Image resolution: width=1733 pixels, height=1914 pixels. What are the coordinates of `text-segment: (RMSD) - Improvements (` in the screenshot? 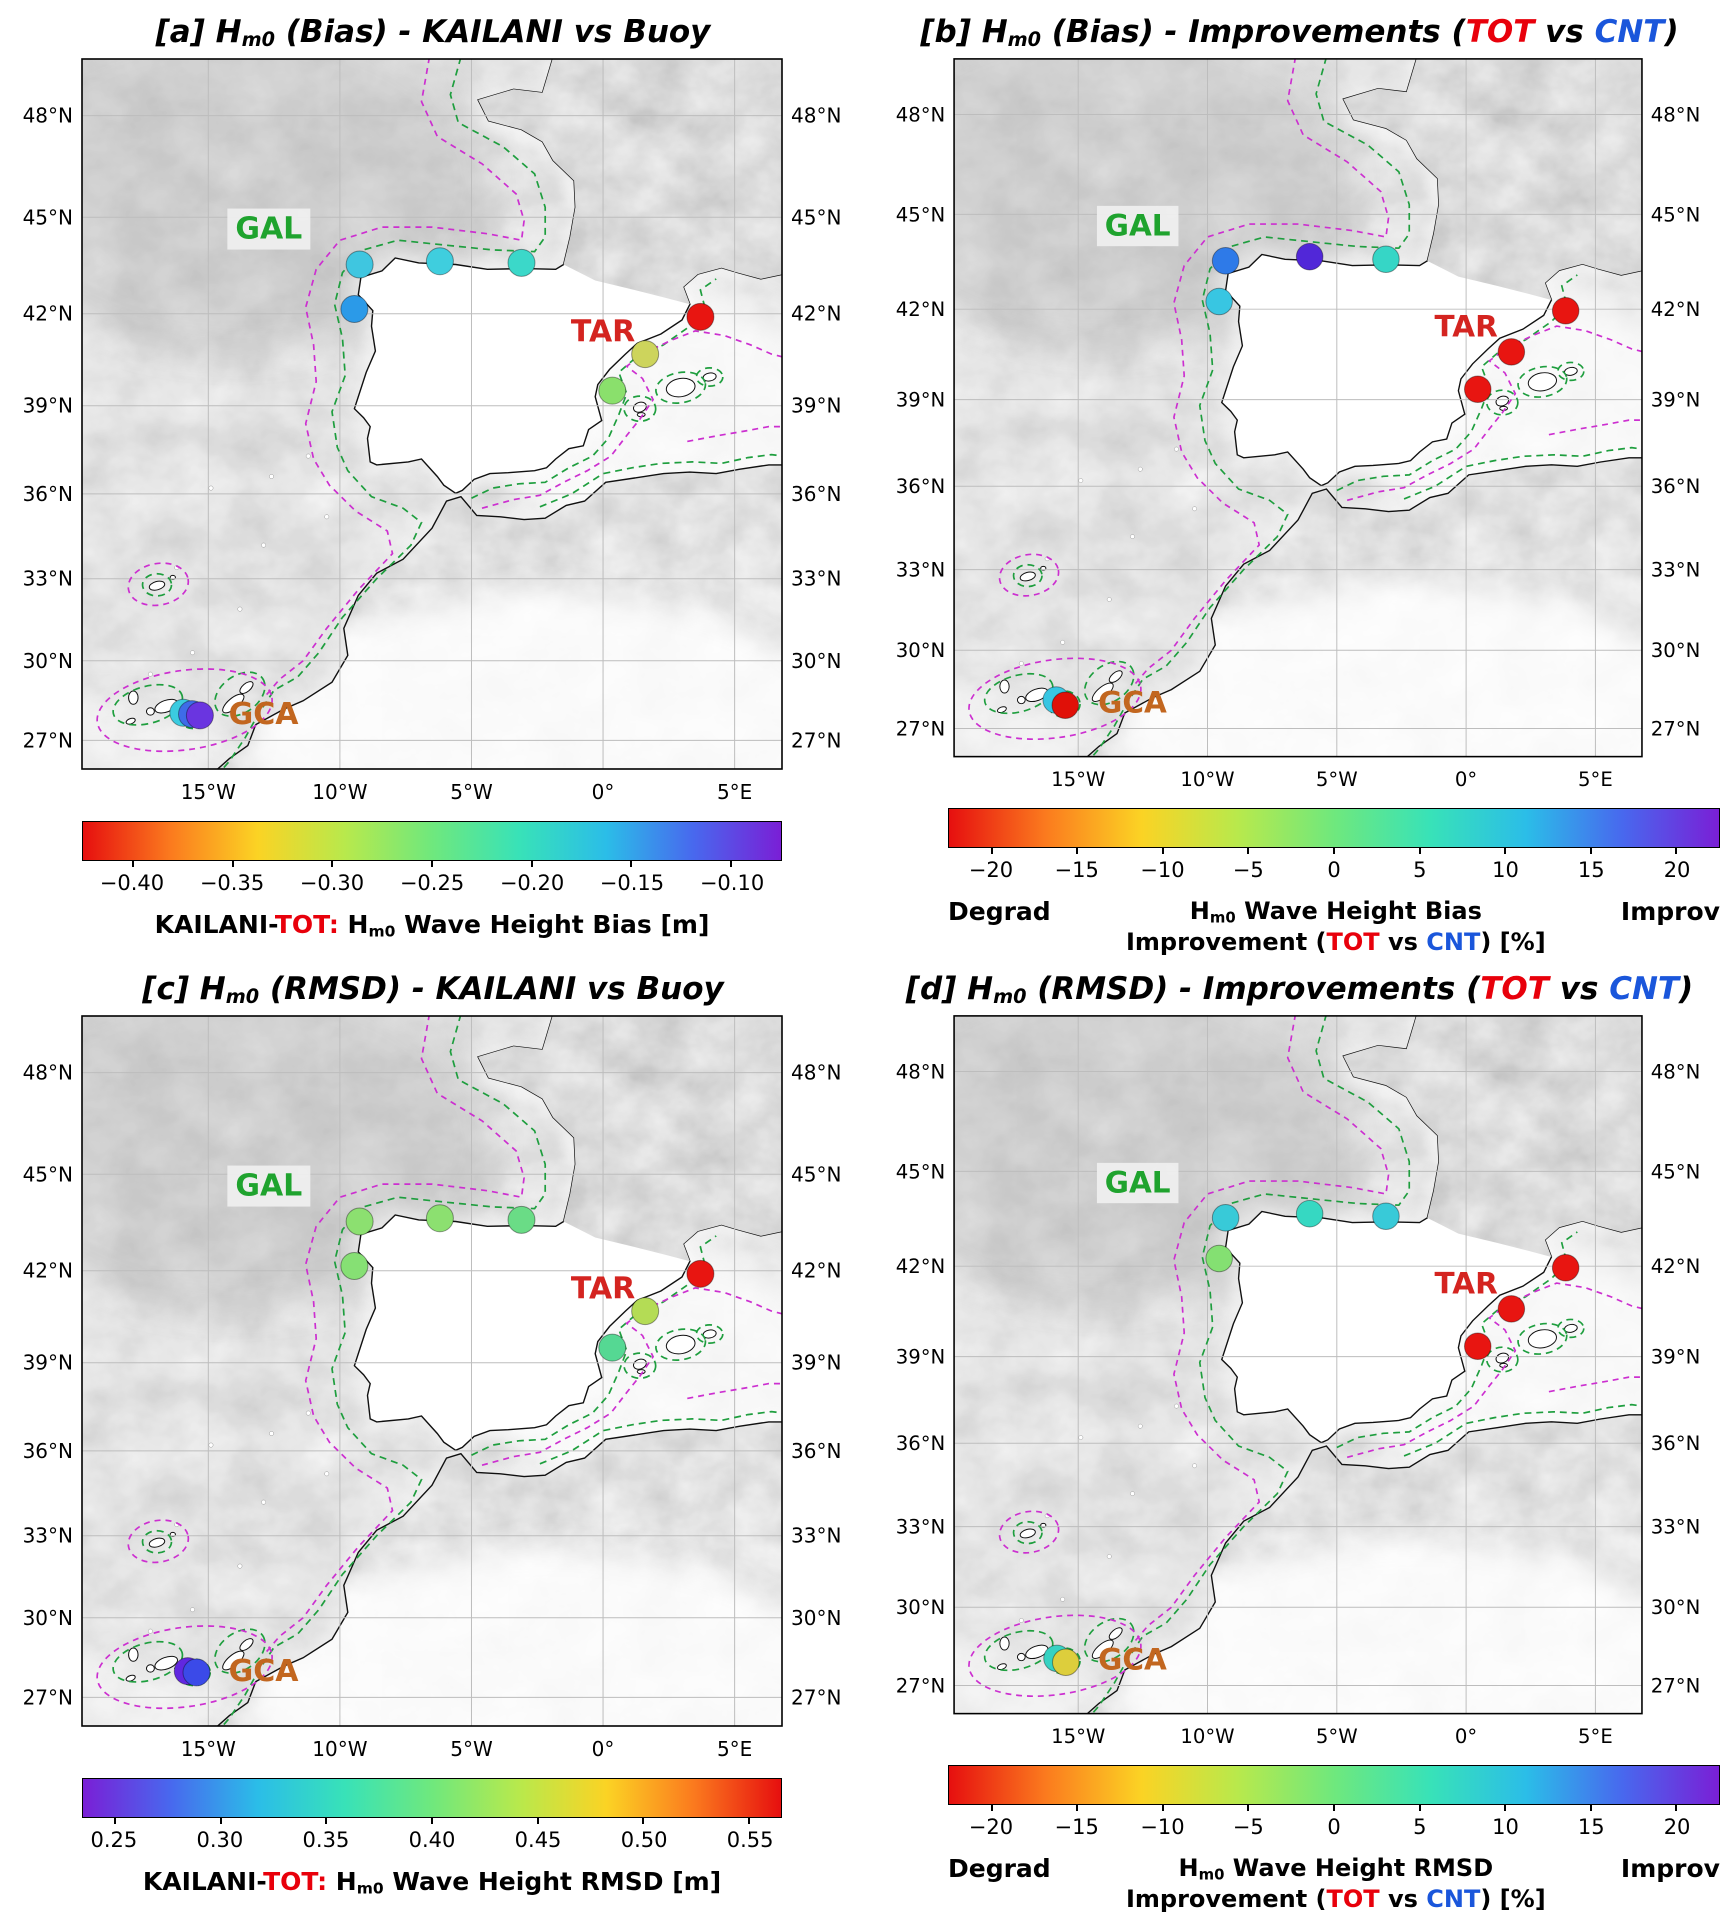 It's located at (1253, 989).